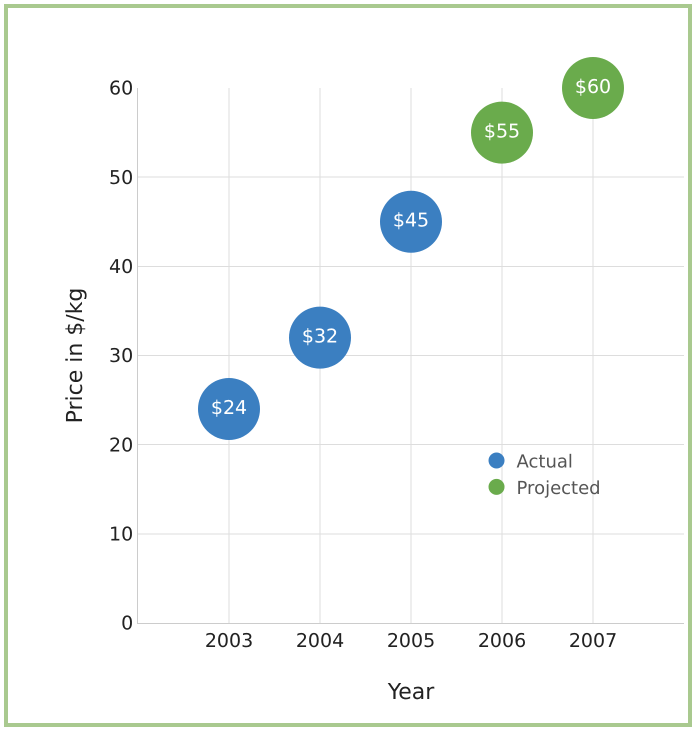 Image resolution: width=700 pixels, height=735 pixels. I want to click on y-tick-label: 60, so click(121, 89).